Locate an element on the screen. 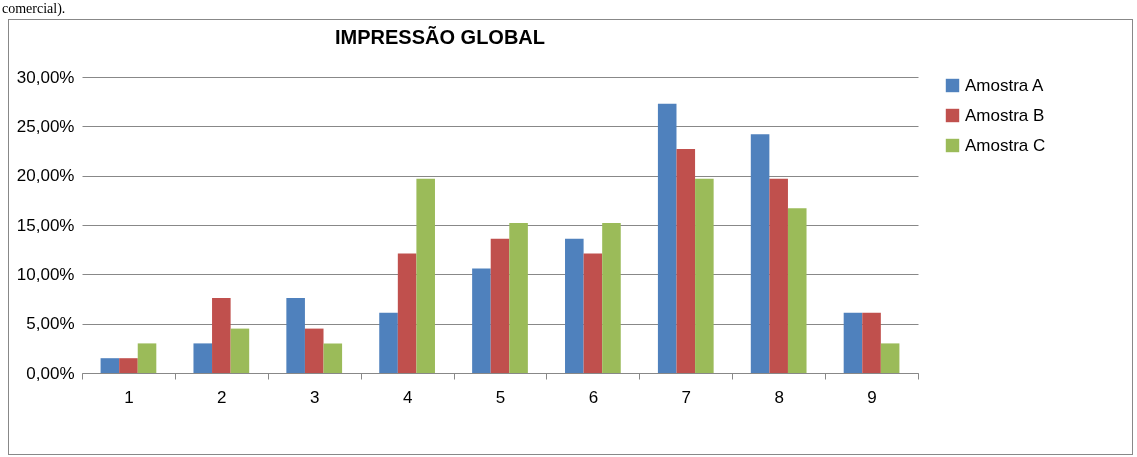 The height and width of the screenshot is (457, 1137). y-tick-label: 20,00% is located at coordinates (45, 176).